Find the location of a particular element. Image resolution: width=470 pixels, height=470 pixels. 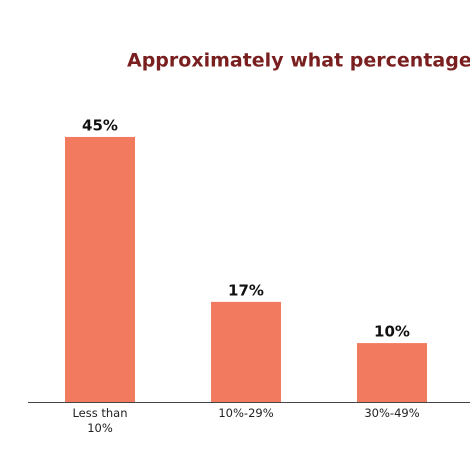

value-label: 17% is located at coordinates (246, 290).